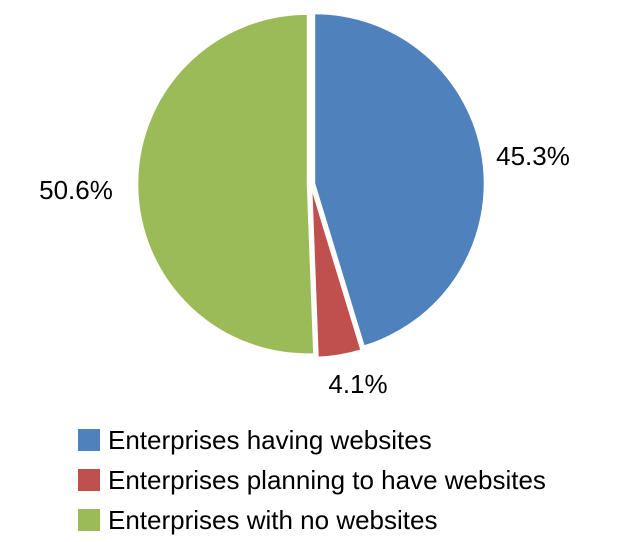 The height and width of the screenshot is (542, 617). I want to click on legend-label: Enterprises with no websites, so click(273, 519).